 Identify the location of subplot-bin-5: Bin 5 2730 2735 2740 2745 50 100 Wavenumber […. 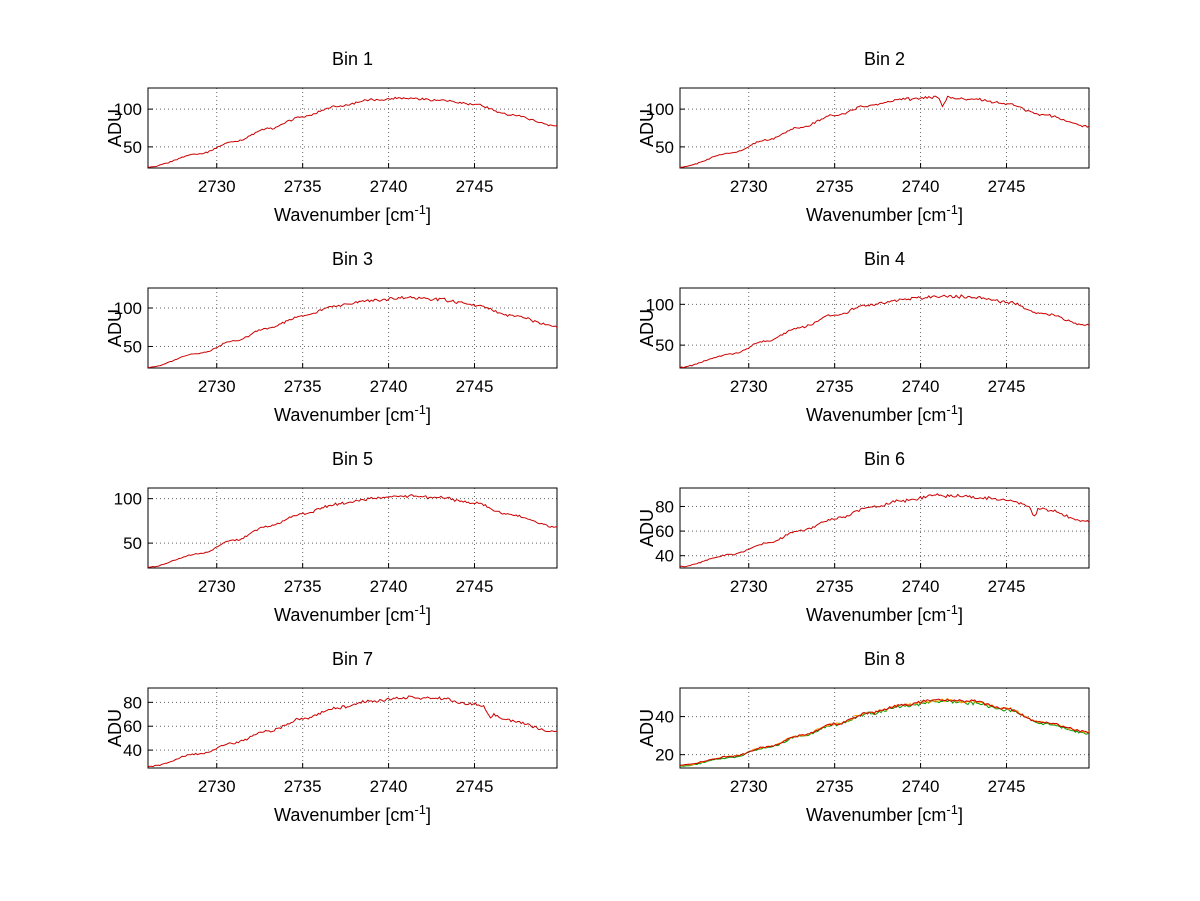
(333, 536).